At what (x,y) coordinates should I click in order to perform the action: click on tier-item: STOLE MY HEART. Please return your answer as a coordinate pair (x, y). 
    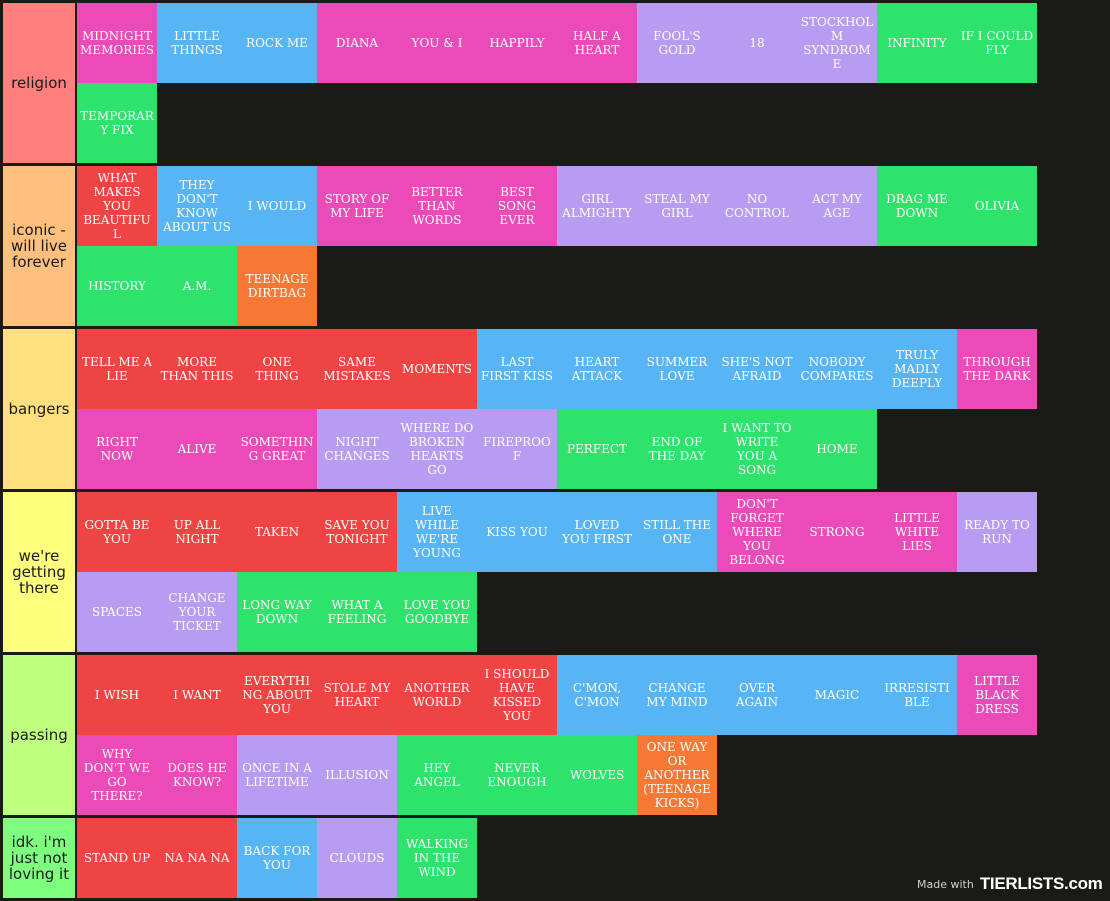
    Looking at the image, I should click on (357, 695).